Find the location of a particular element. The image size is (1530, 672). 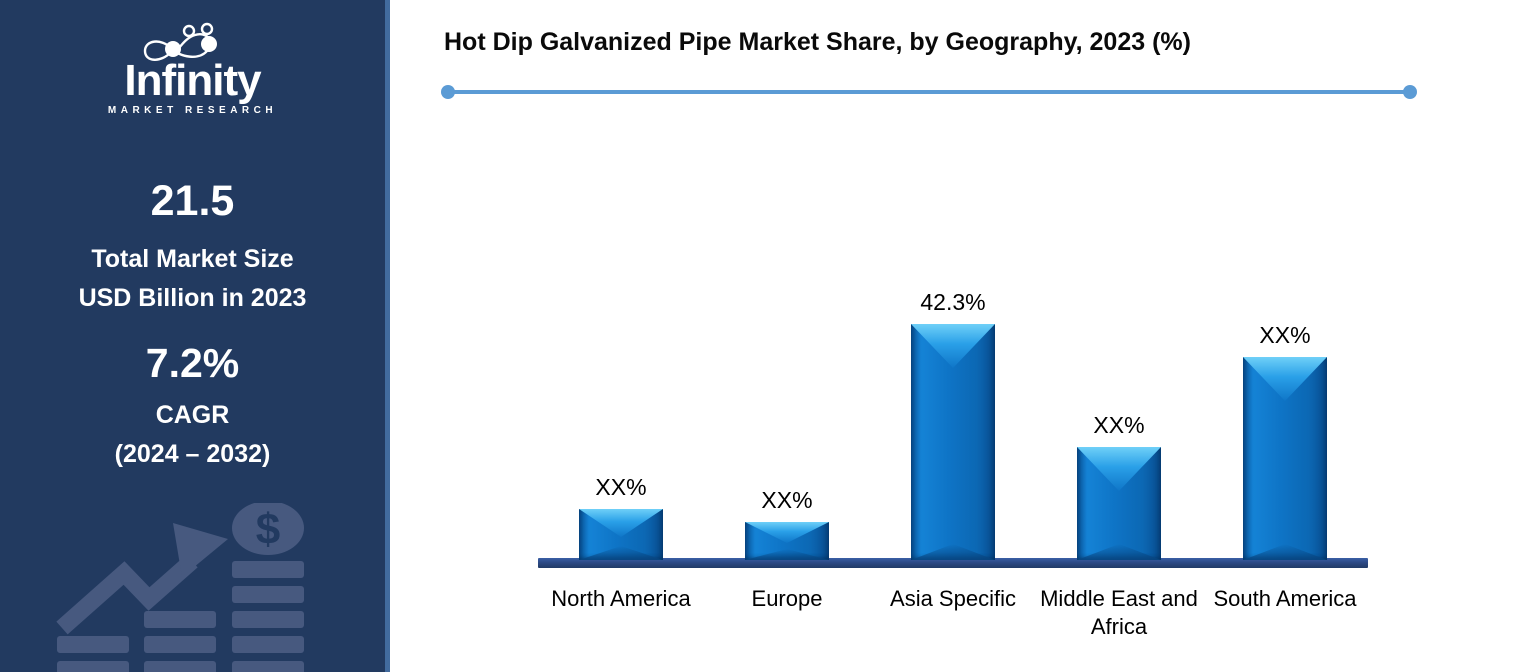

category-label: Middle East and Africa is located at coordinates (1119, 612).